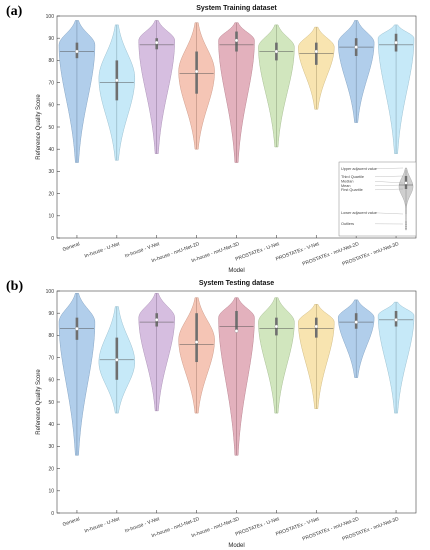  I want to click on chart-title: System Testing datase, so click(236, 283).